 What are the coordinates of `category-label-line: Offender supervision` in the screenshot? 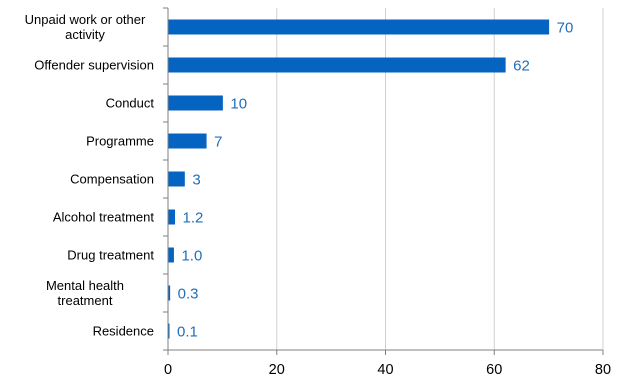 It's located at (94, 65).